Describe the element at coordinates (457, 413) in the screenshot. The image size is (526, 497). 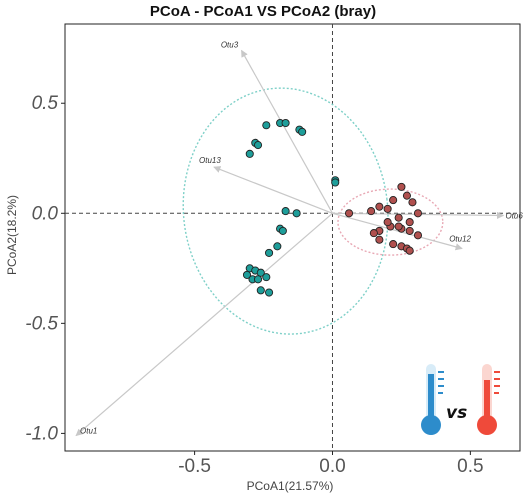
I see `legend-vs-text: vs` at that location.